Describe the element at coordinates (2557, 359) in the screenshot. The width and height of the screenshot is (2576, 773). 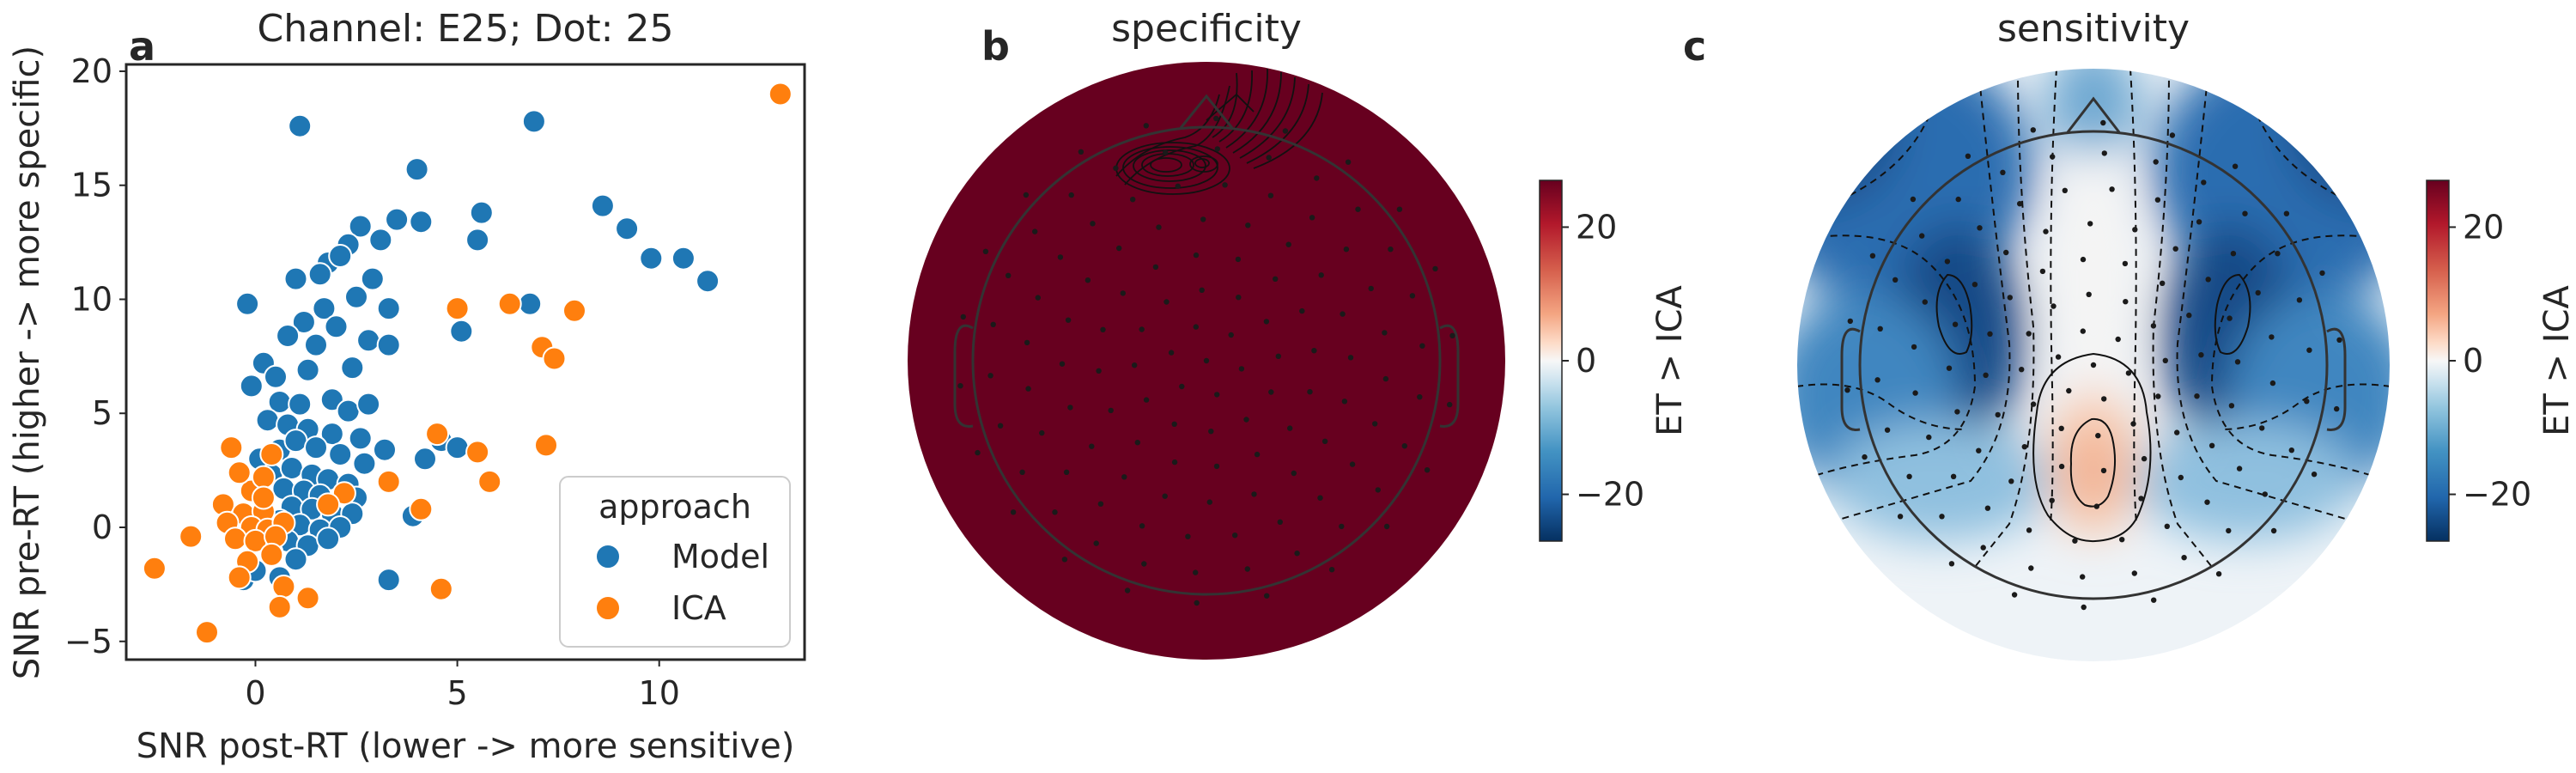
I see `sensitivity-colorbar-label: ET > ICA` at that location.